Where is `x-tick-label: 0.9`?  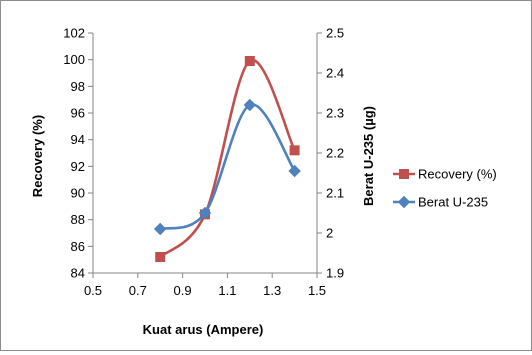 x-tick-label: 0.9 is located at coordinates (183, 290).